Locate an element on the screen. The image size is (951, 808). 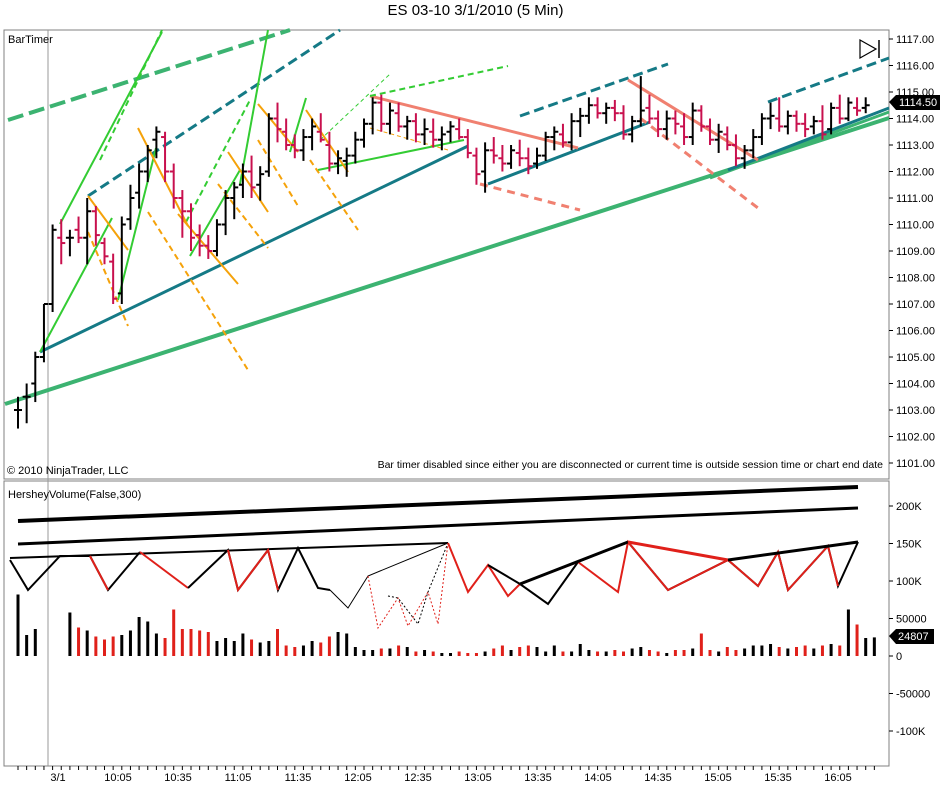
last-price-tag: 1114.50 is located at coordinates (914, 102).